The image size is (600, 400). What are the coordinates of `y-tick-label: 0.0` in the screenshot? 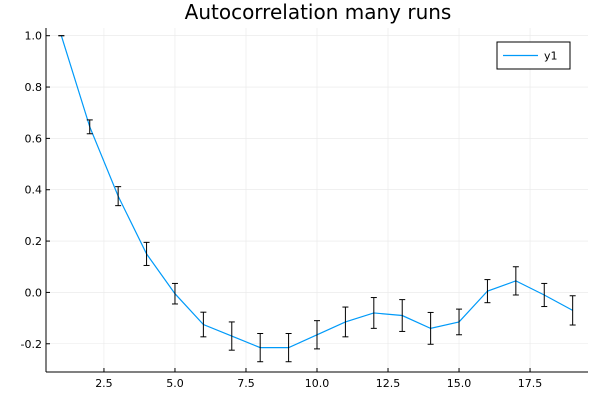 It's located at (34, 292).